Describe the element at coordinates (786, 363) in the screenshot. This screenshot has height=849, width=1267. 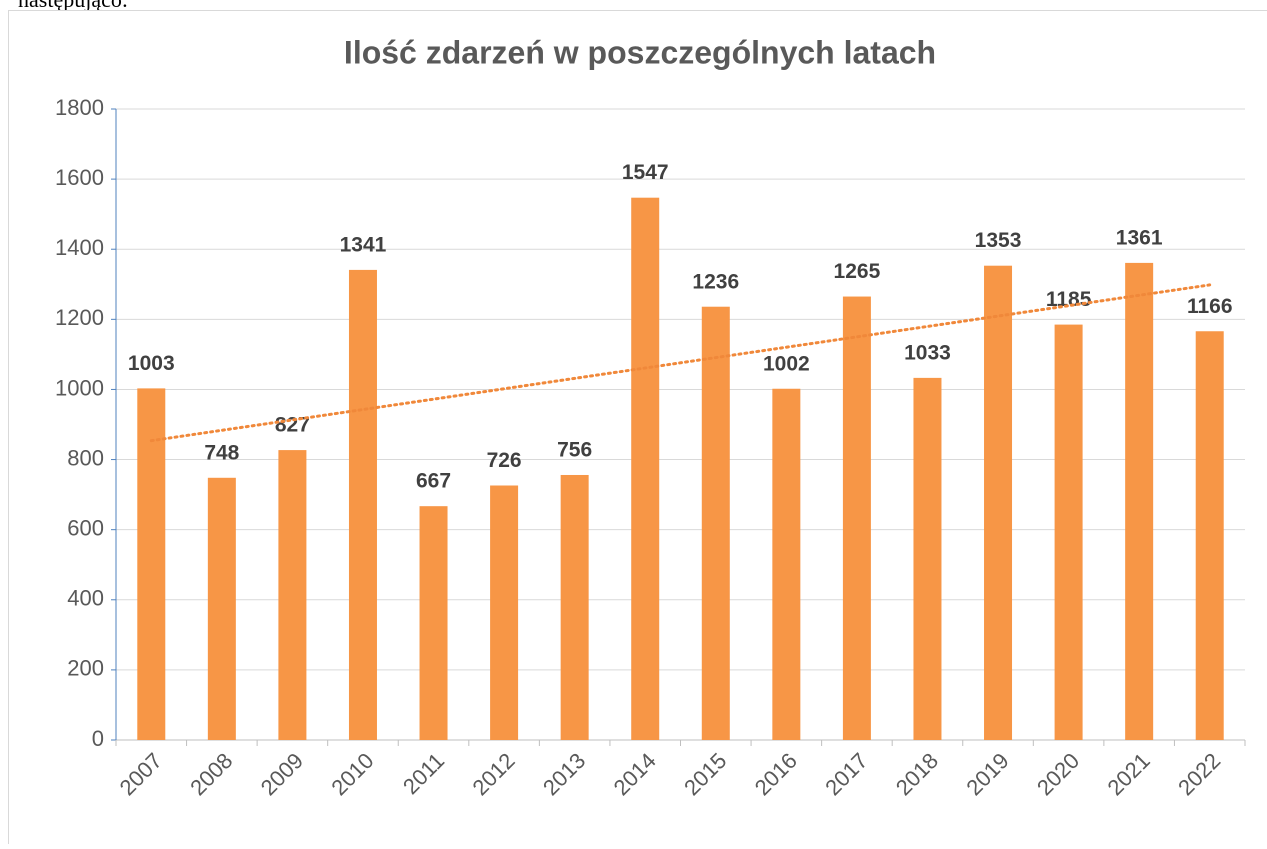
I see `data-label: 1002` at that location.